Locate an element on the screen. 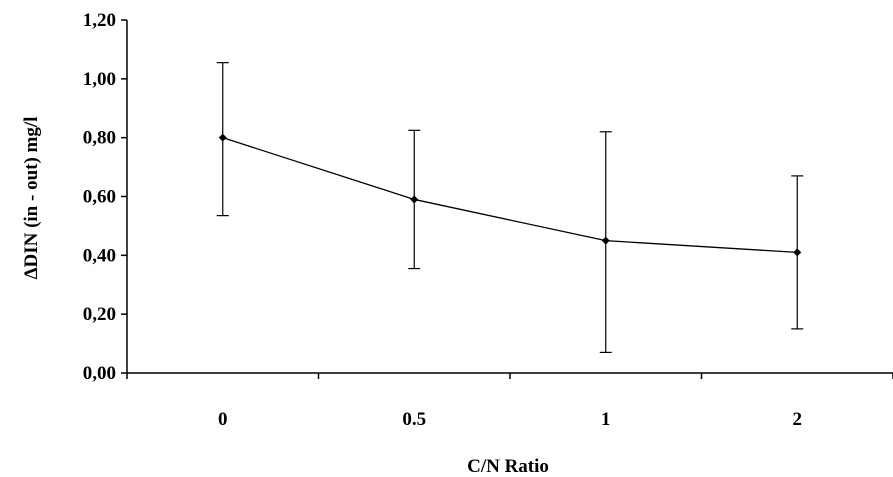 Image resolution: width=893 pixels, height=477 pixels. y-axis-title: ΔDIN (in - out) mg/l is located at coordinates (31, 198).